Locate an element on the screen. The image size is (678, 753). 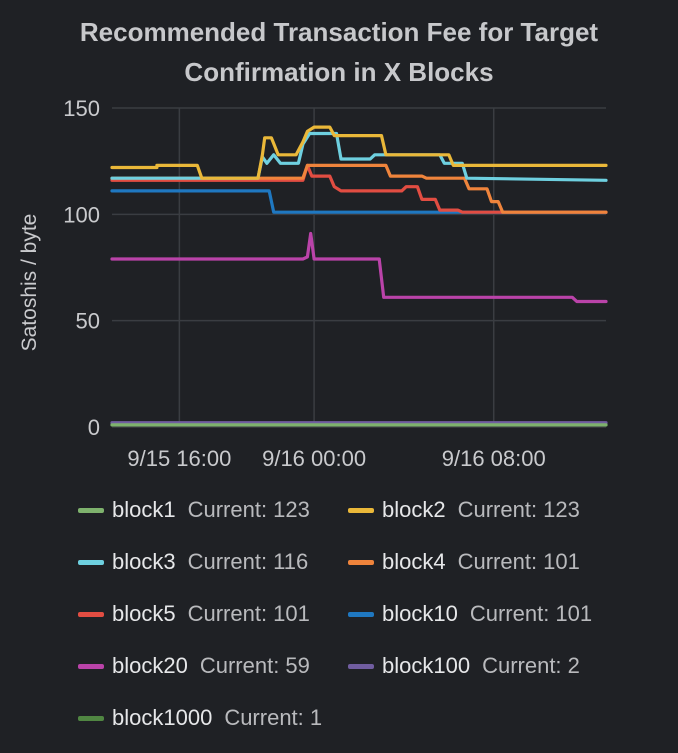
series-line-block2 is located at coordinates (359, 152).